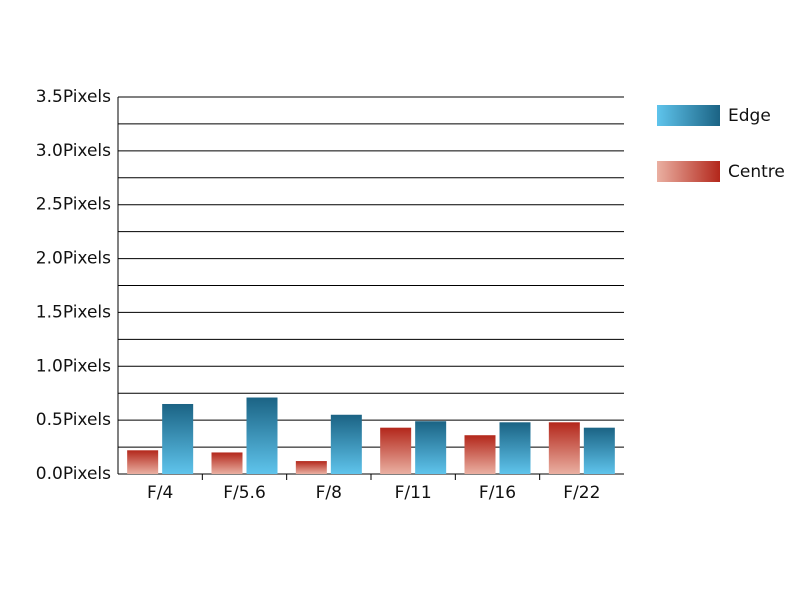 This screenshot has height=600, width=800. What do you see at coordinates (73, 151) in the screenshot?
I see `y-tick-label: 3.0Pixels` at bounding box center [73, 151].